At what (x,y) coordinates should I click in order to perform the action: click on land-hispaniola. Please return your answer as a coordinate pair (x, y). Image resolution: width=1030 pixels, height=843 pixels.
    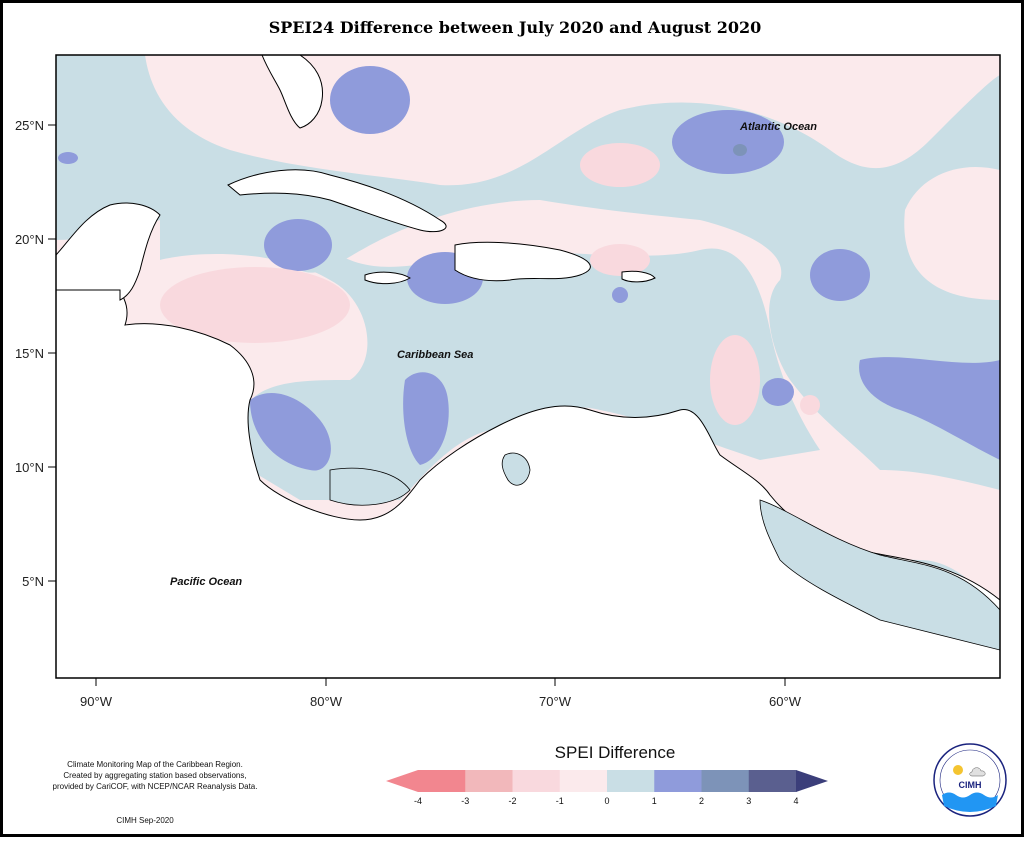
    Looking at the image, I should click on (522, 261).